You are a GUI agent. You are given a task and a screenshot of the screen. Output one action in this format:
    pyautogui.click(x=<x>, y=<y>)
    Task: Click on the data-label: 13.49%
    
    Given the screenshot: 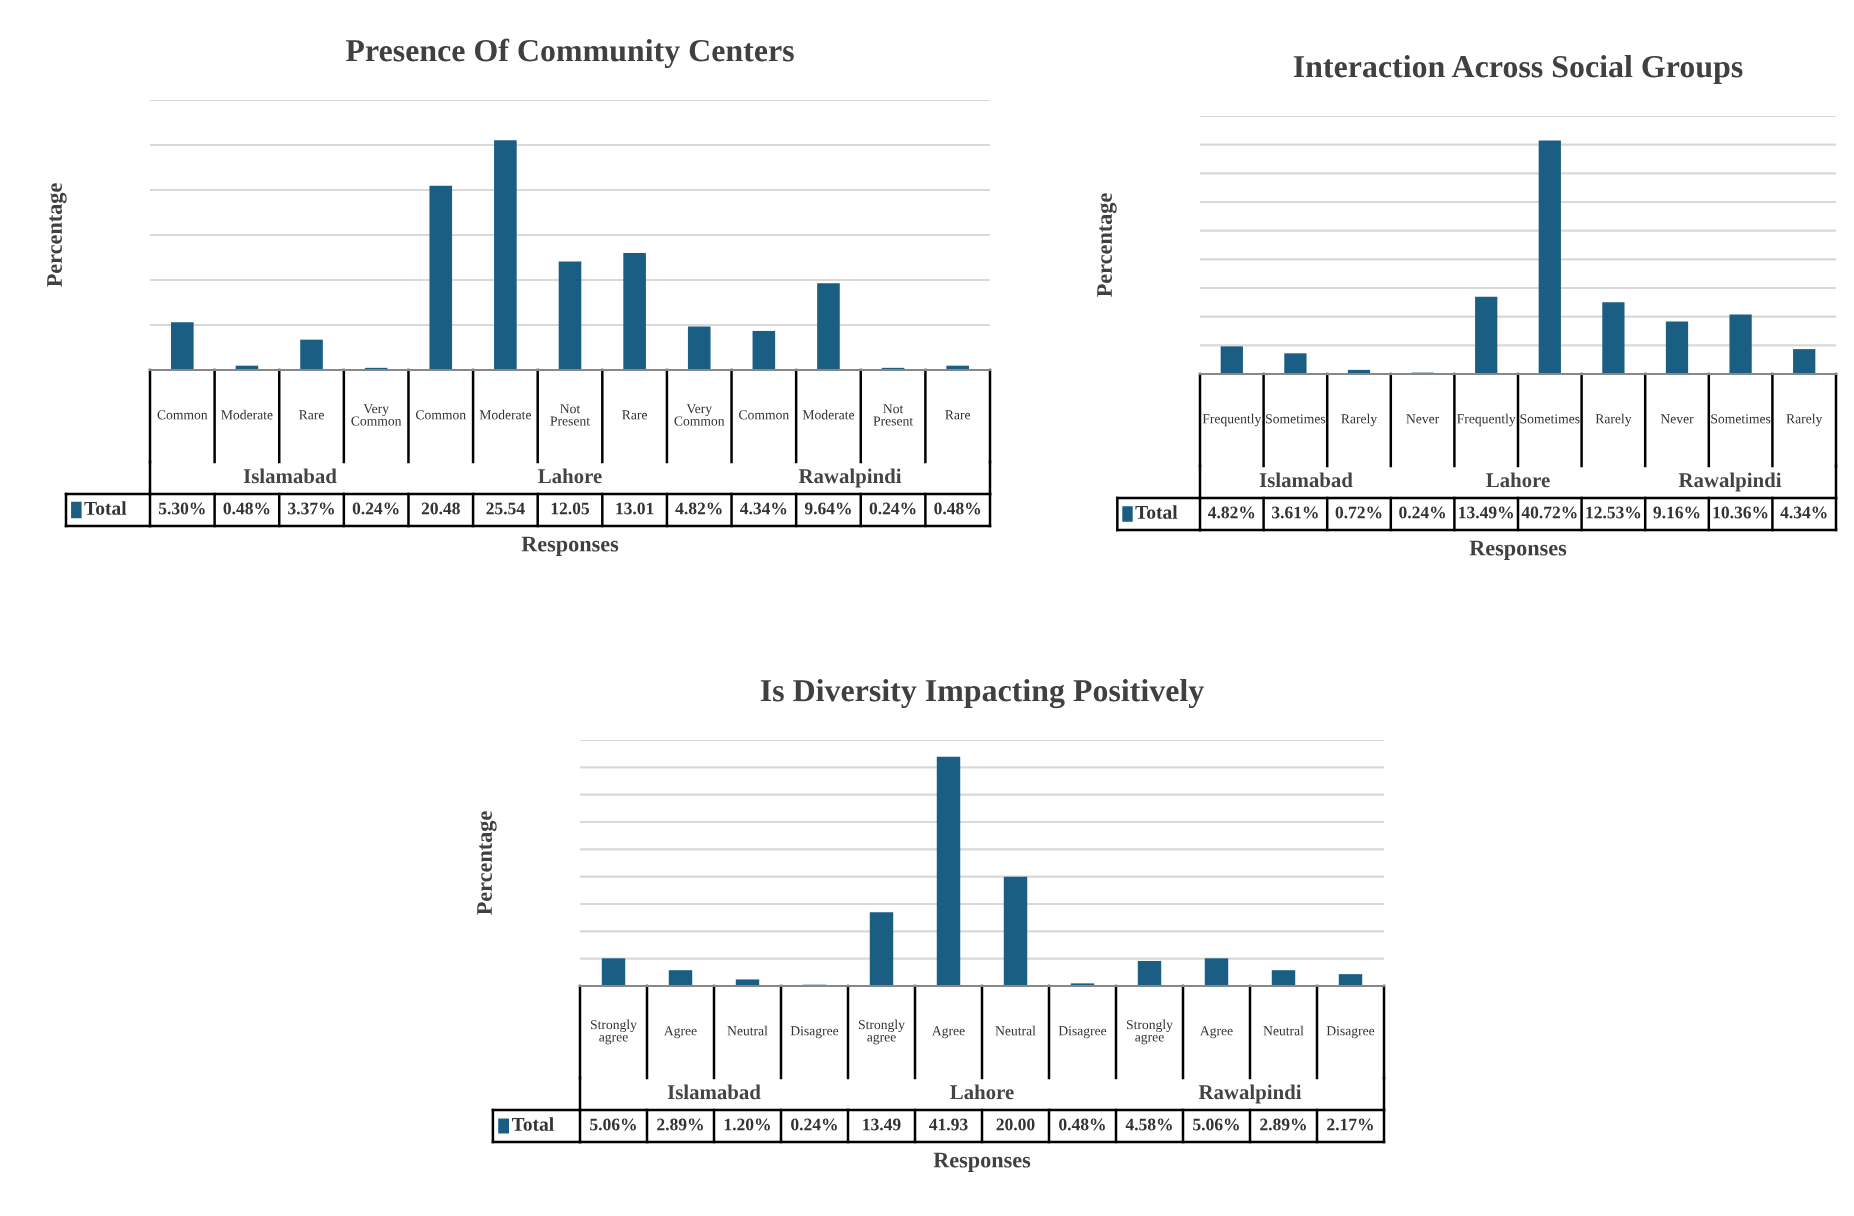 What is the action you would take?
    pyautogui.click(x=1486, y=512)
    